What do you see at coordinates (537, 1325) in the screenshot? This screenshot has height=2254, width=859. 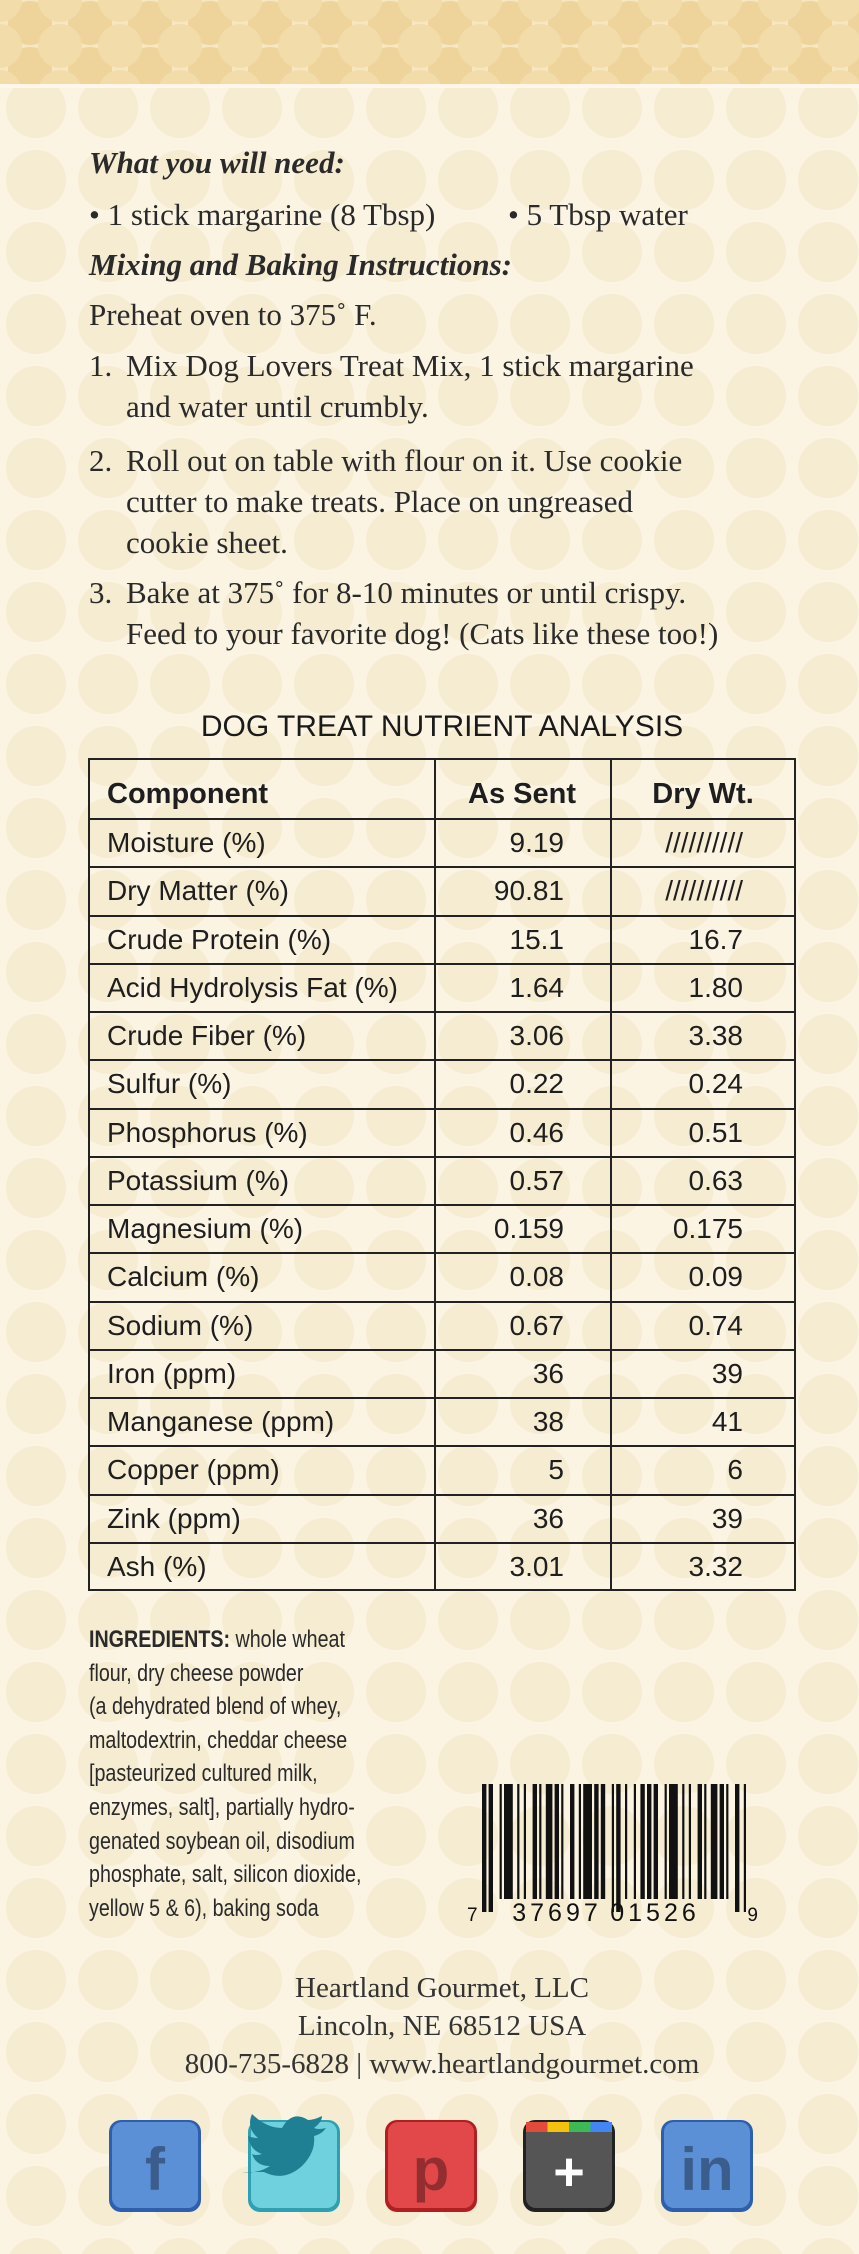 I see `as-sent-cell: 0.67` at bounding box center [537, 1325].